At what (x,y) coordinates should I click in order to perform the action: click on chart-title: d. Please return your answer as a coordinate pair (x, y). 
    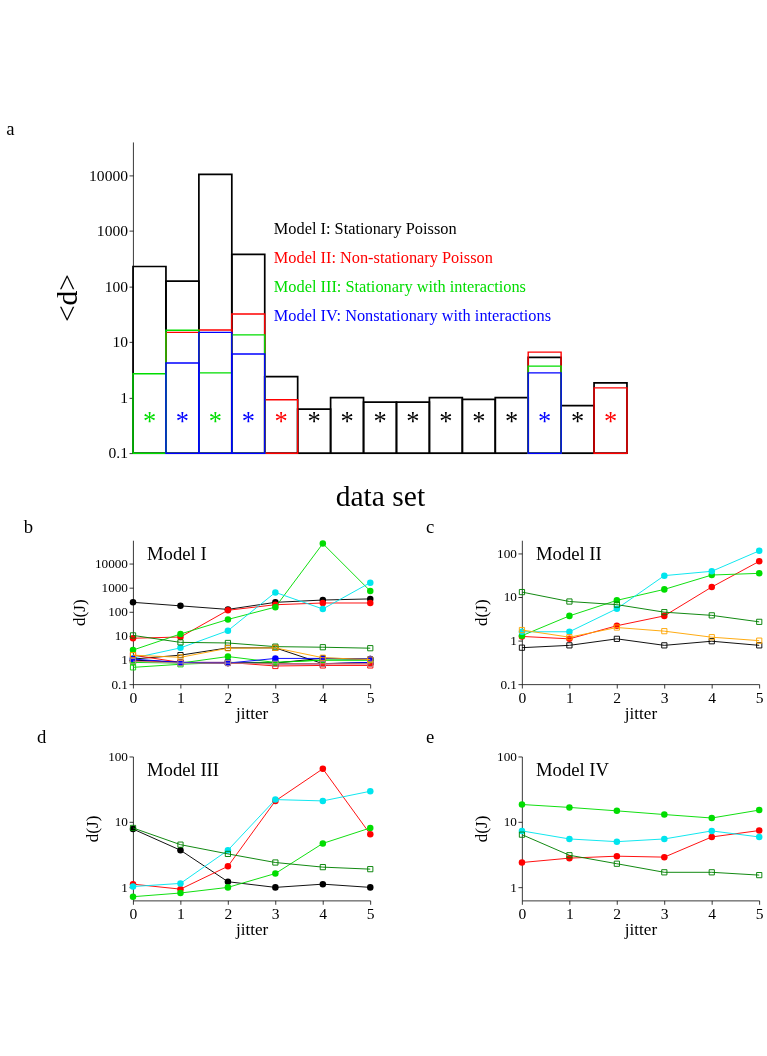
    Looking at the image, I should click on (41, 736).